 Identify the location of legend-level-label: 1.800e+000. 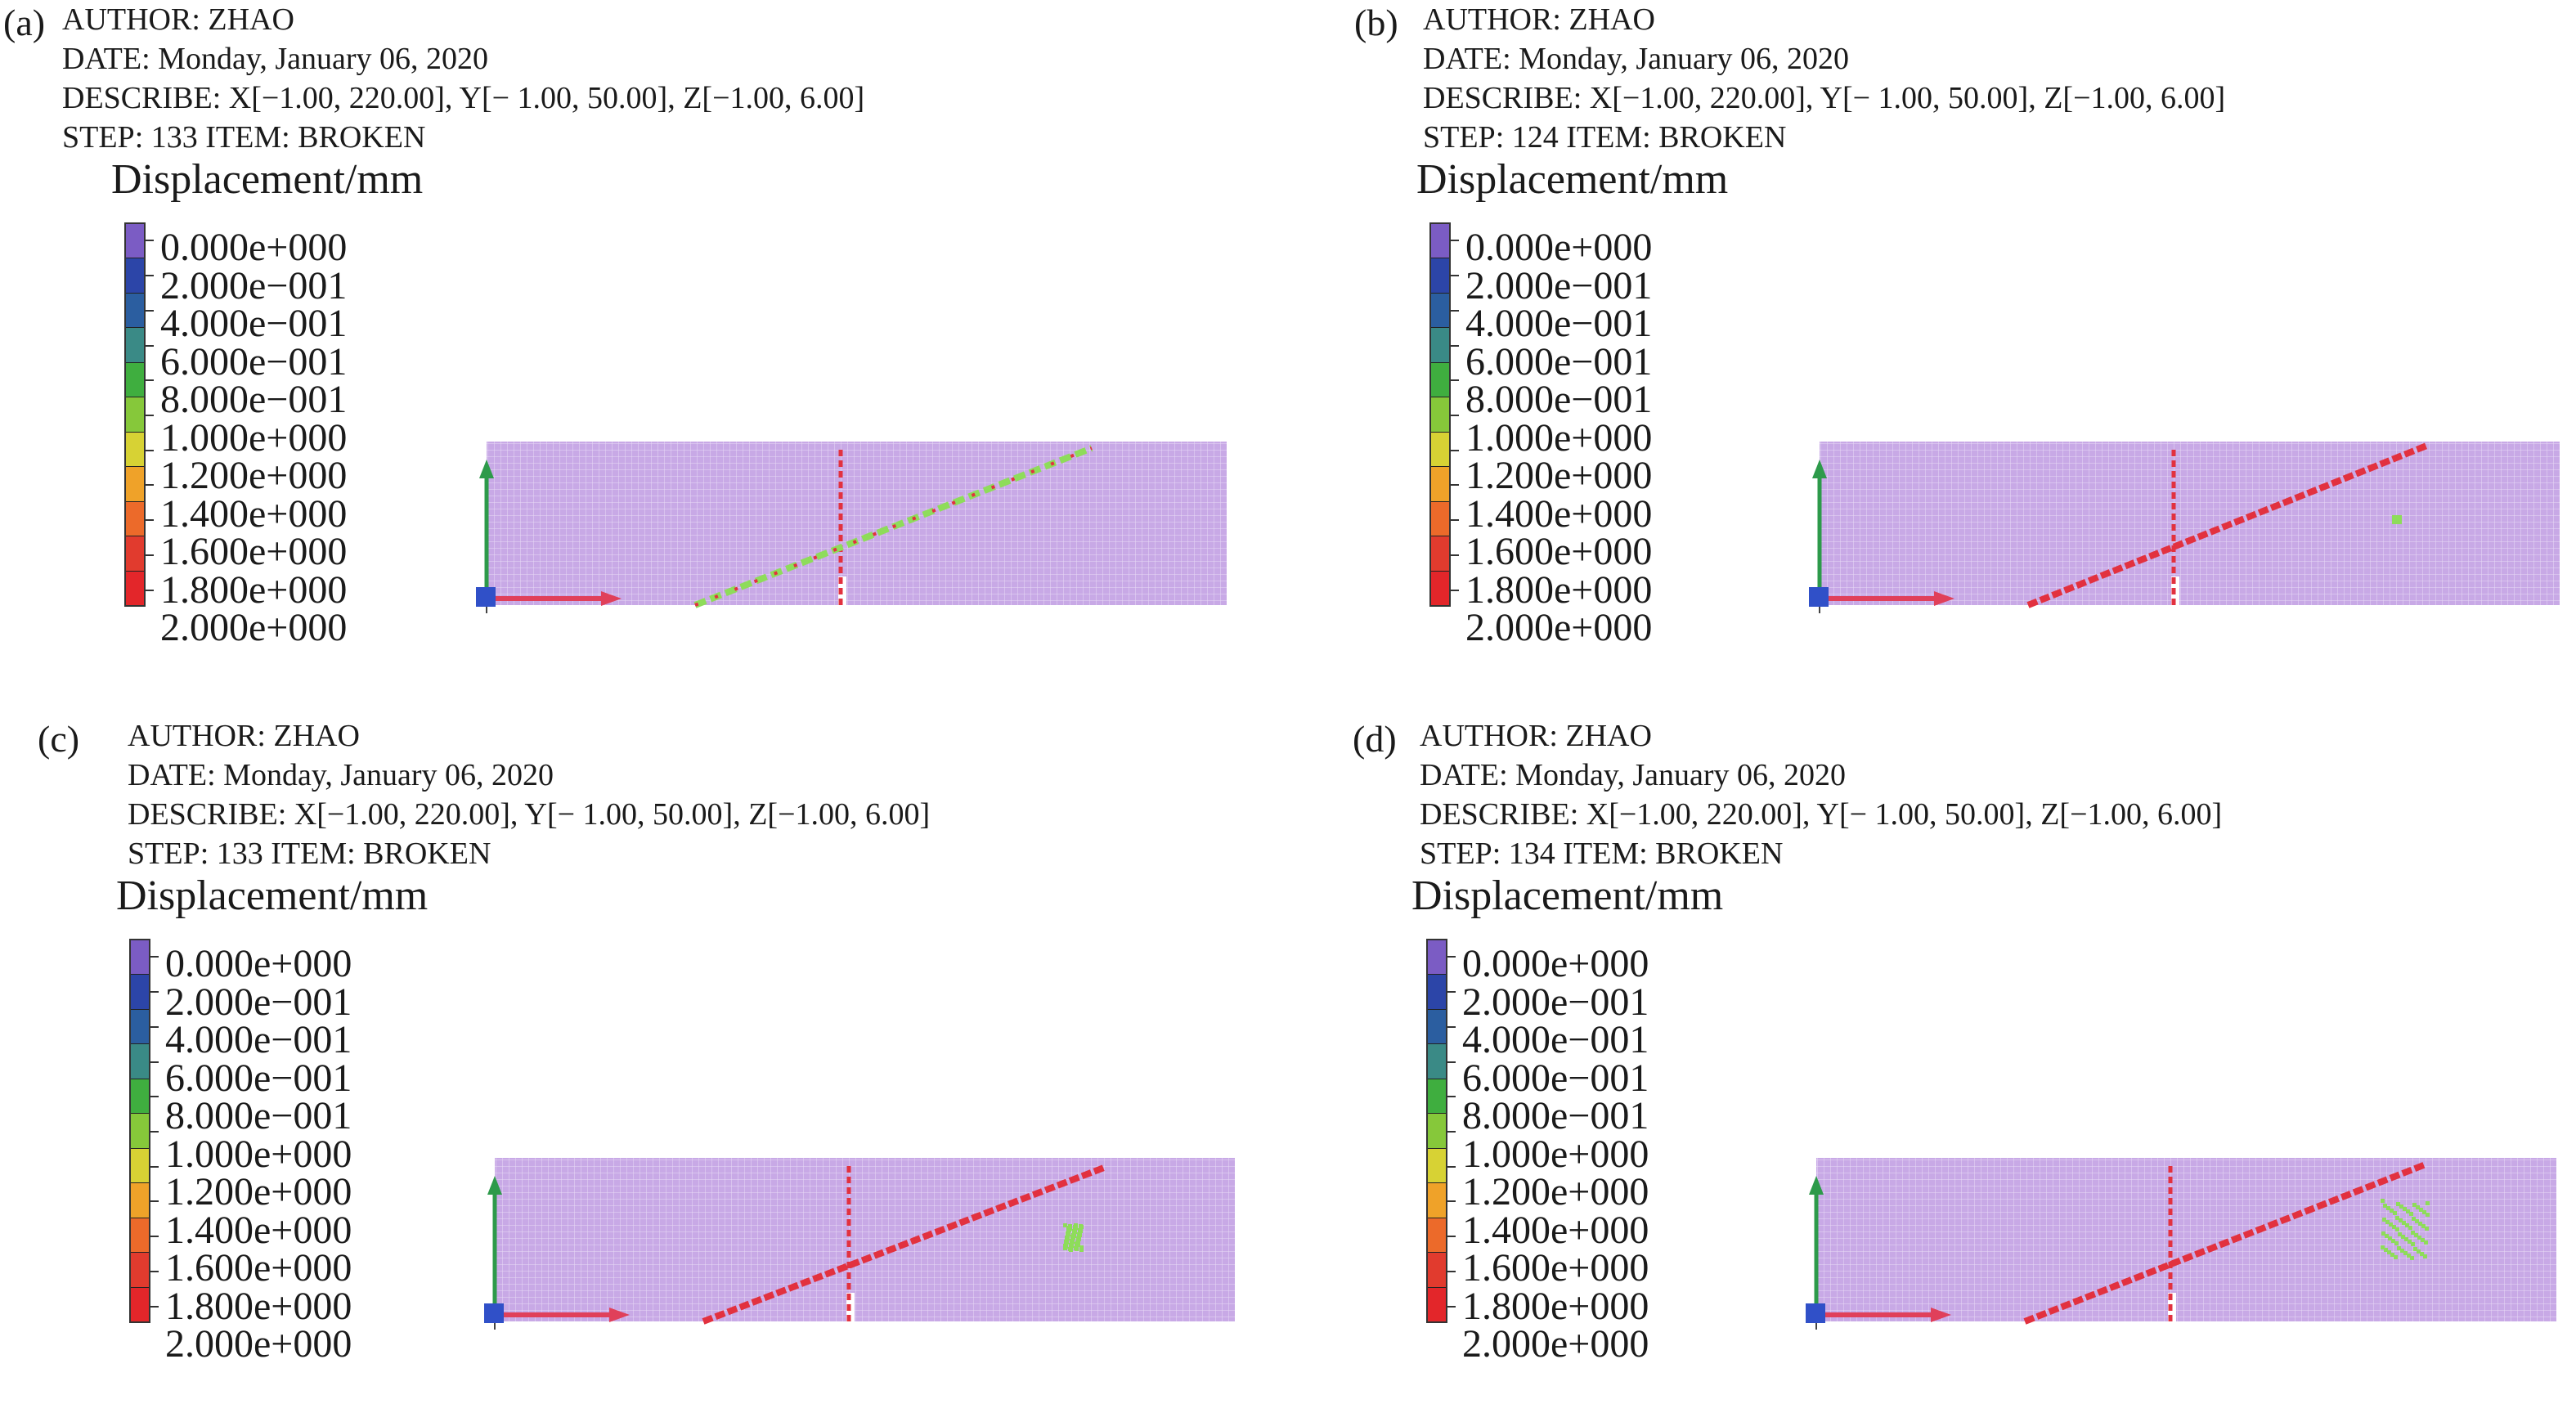
(258, 1306).